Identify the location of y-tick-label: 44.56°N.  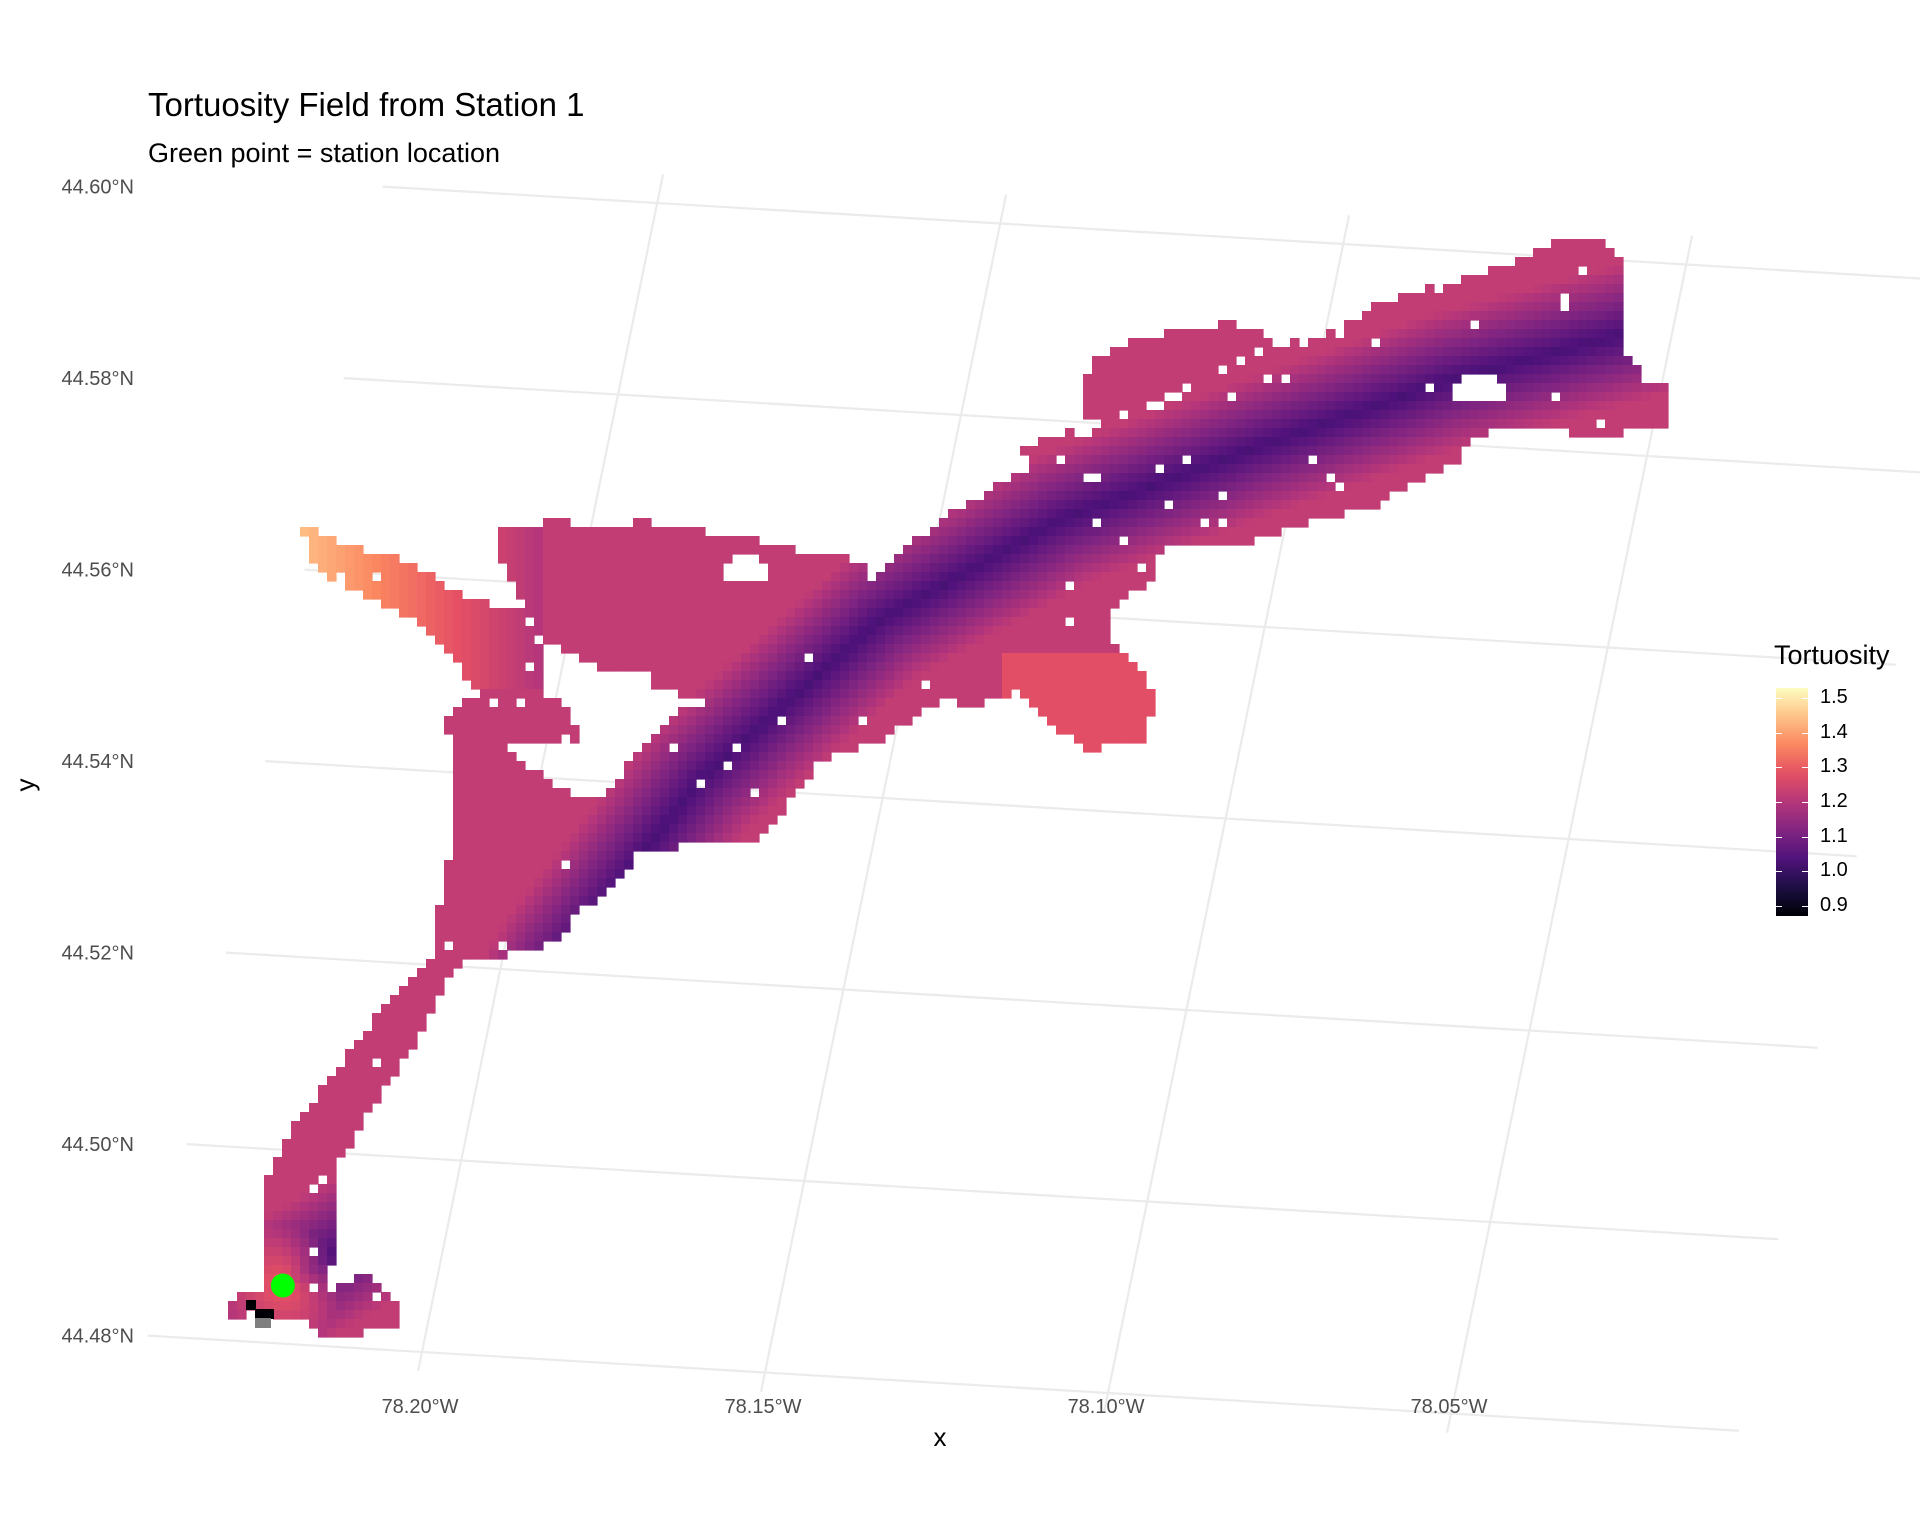
(98, 571).